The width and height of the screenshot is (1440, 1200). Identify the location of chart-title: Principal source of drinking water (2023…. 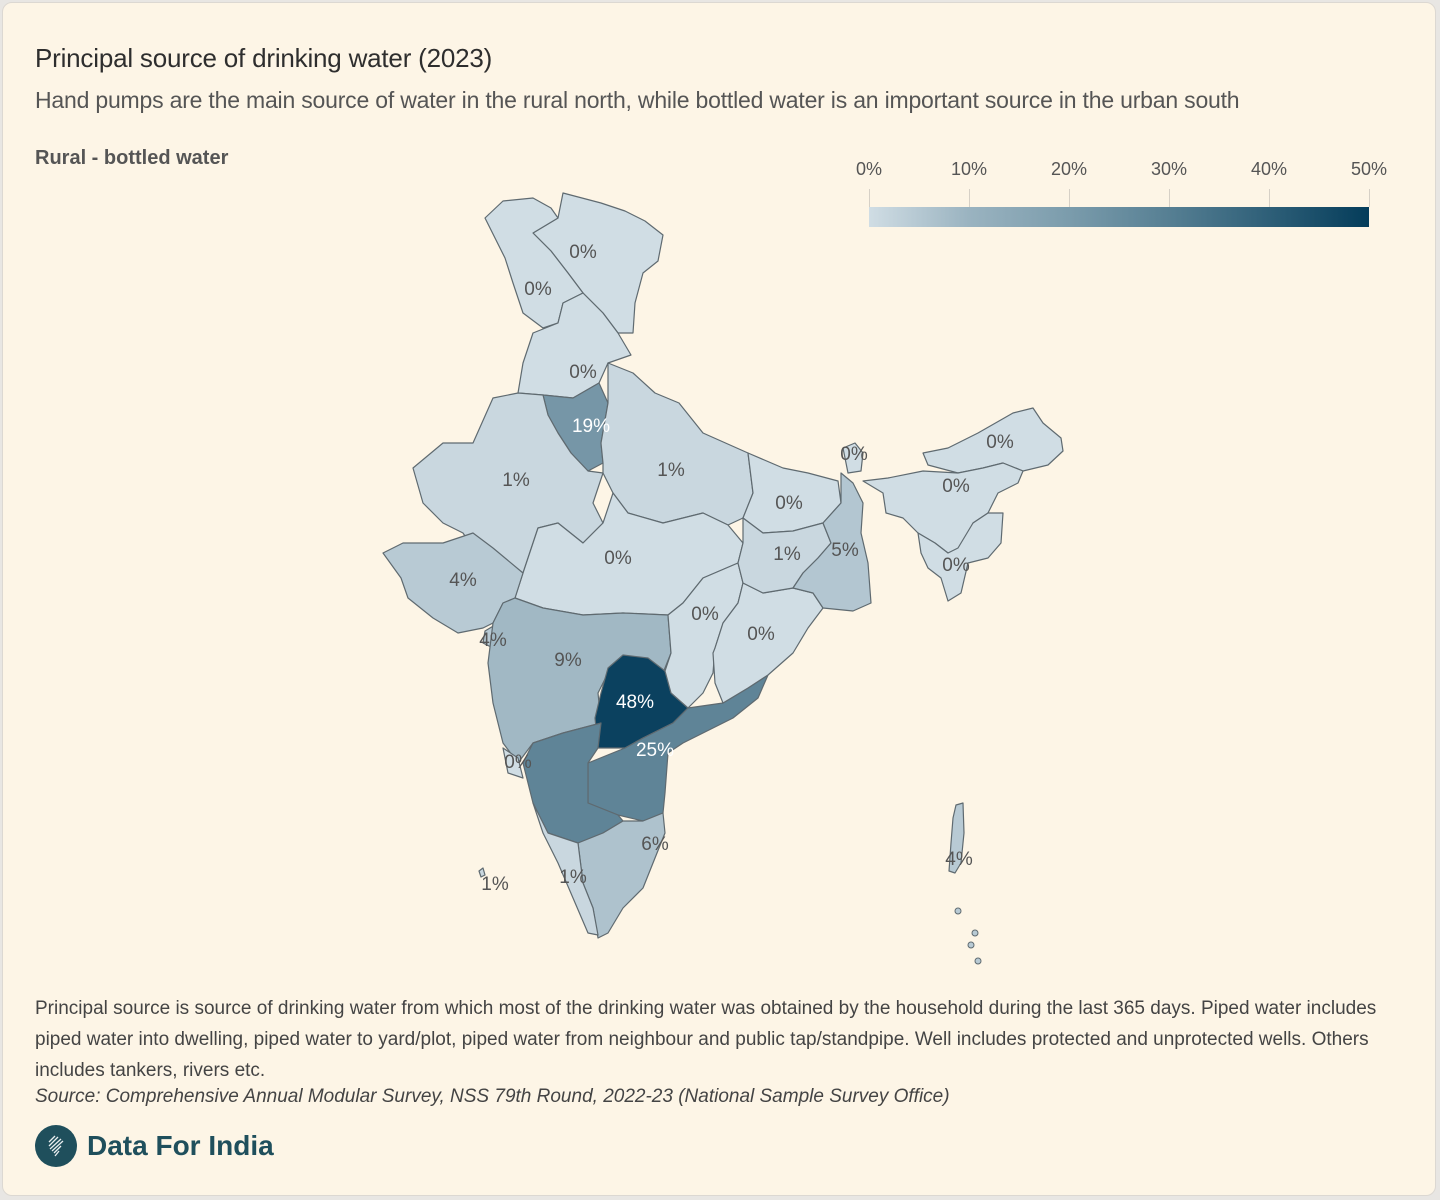
(264, 58).